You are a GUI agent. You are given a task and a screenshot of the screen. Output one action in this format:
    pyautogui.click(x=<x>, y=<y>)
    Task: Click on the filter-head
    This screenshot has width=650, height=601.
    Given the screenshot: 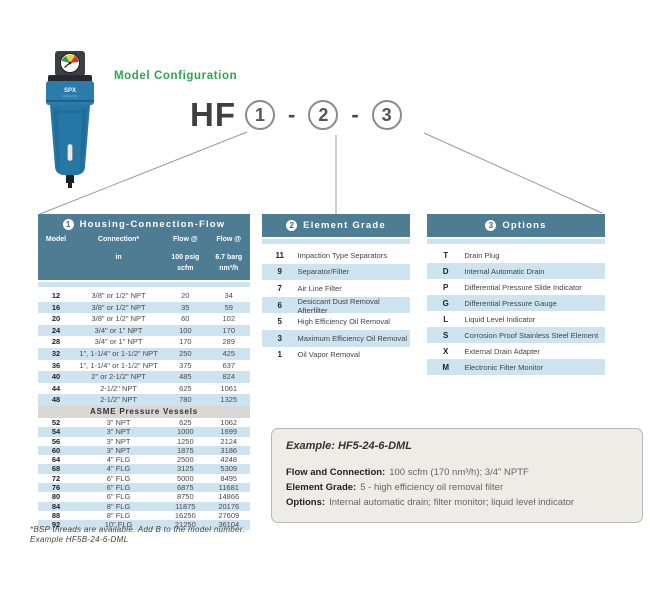 What is the action you would take?
    pyautogui.click(x=70, y=93)
    